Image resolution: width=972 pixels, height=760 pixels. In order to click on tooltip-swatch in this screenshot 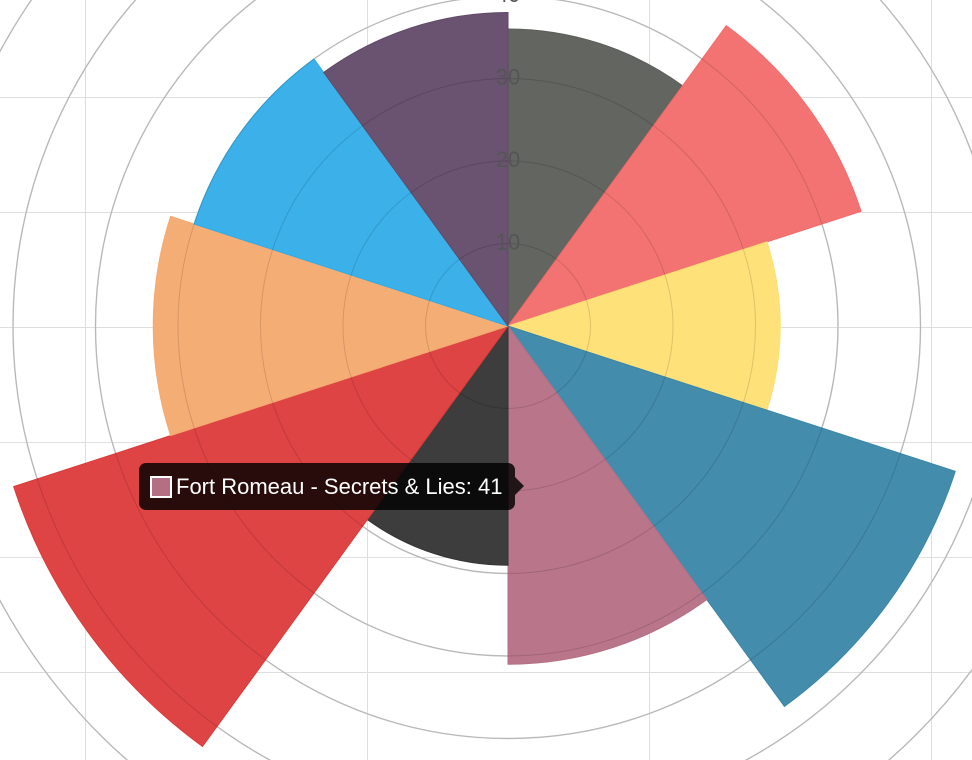, I will do `click(161, 486)`.